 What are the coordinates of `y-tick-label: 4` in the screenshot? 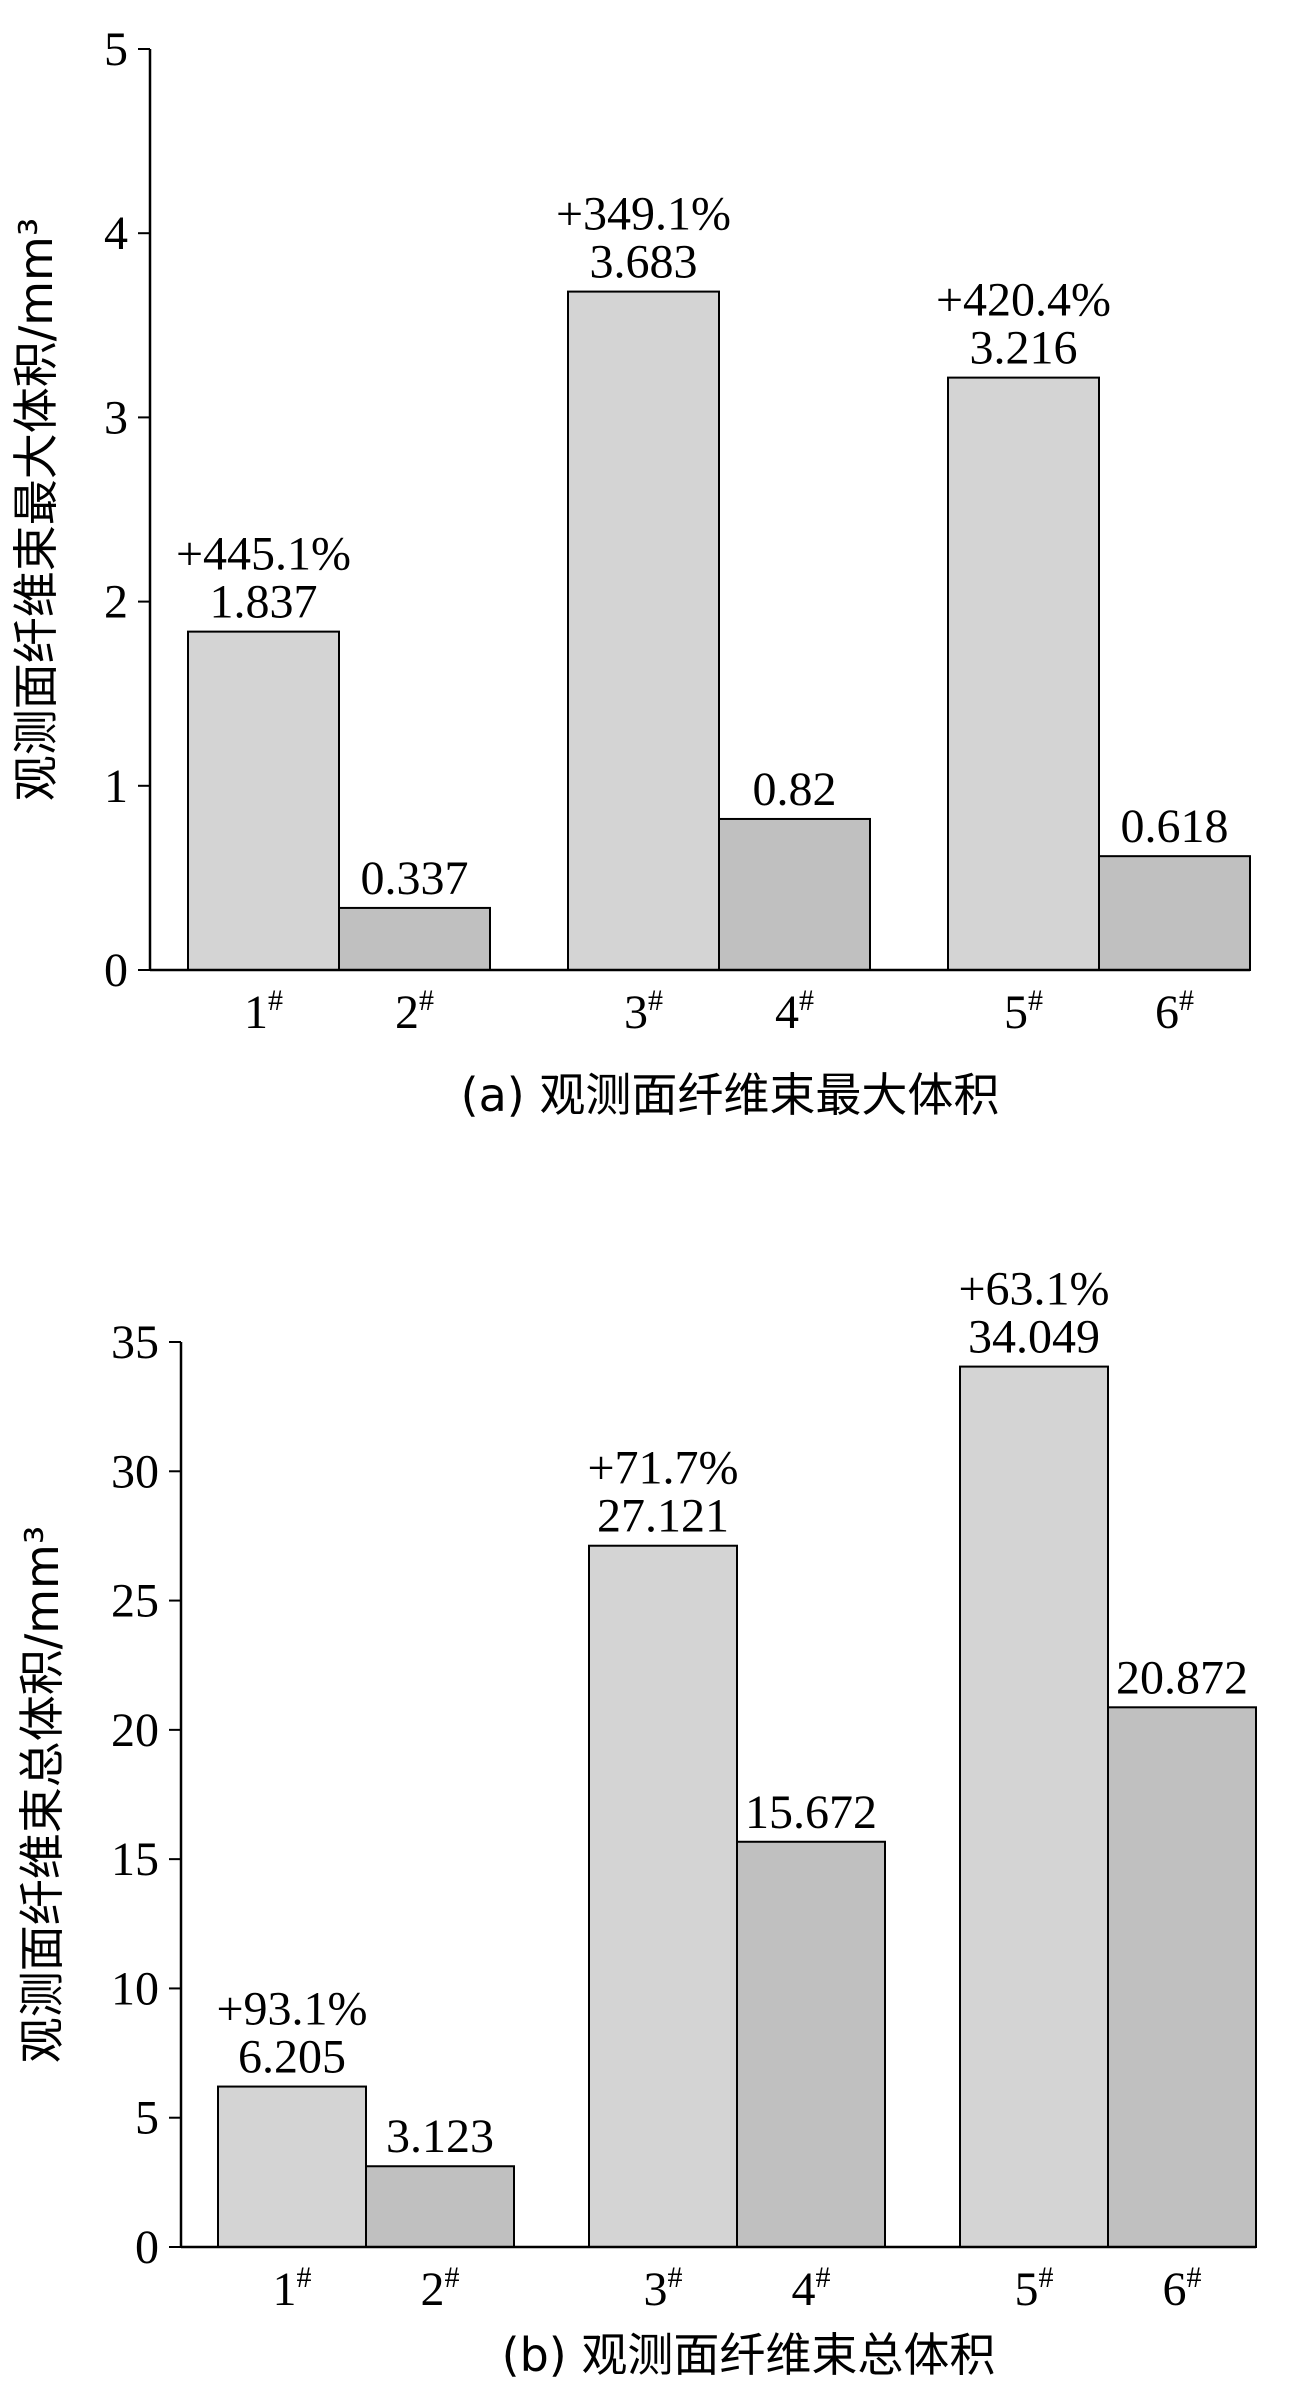 It's located at (116, 233).